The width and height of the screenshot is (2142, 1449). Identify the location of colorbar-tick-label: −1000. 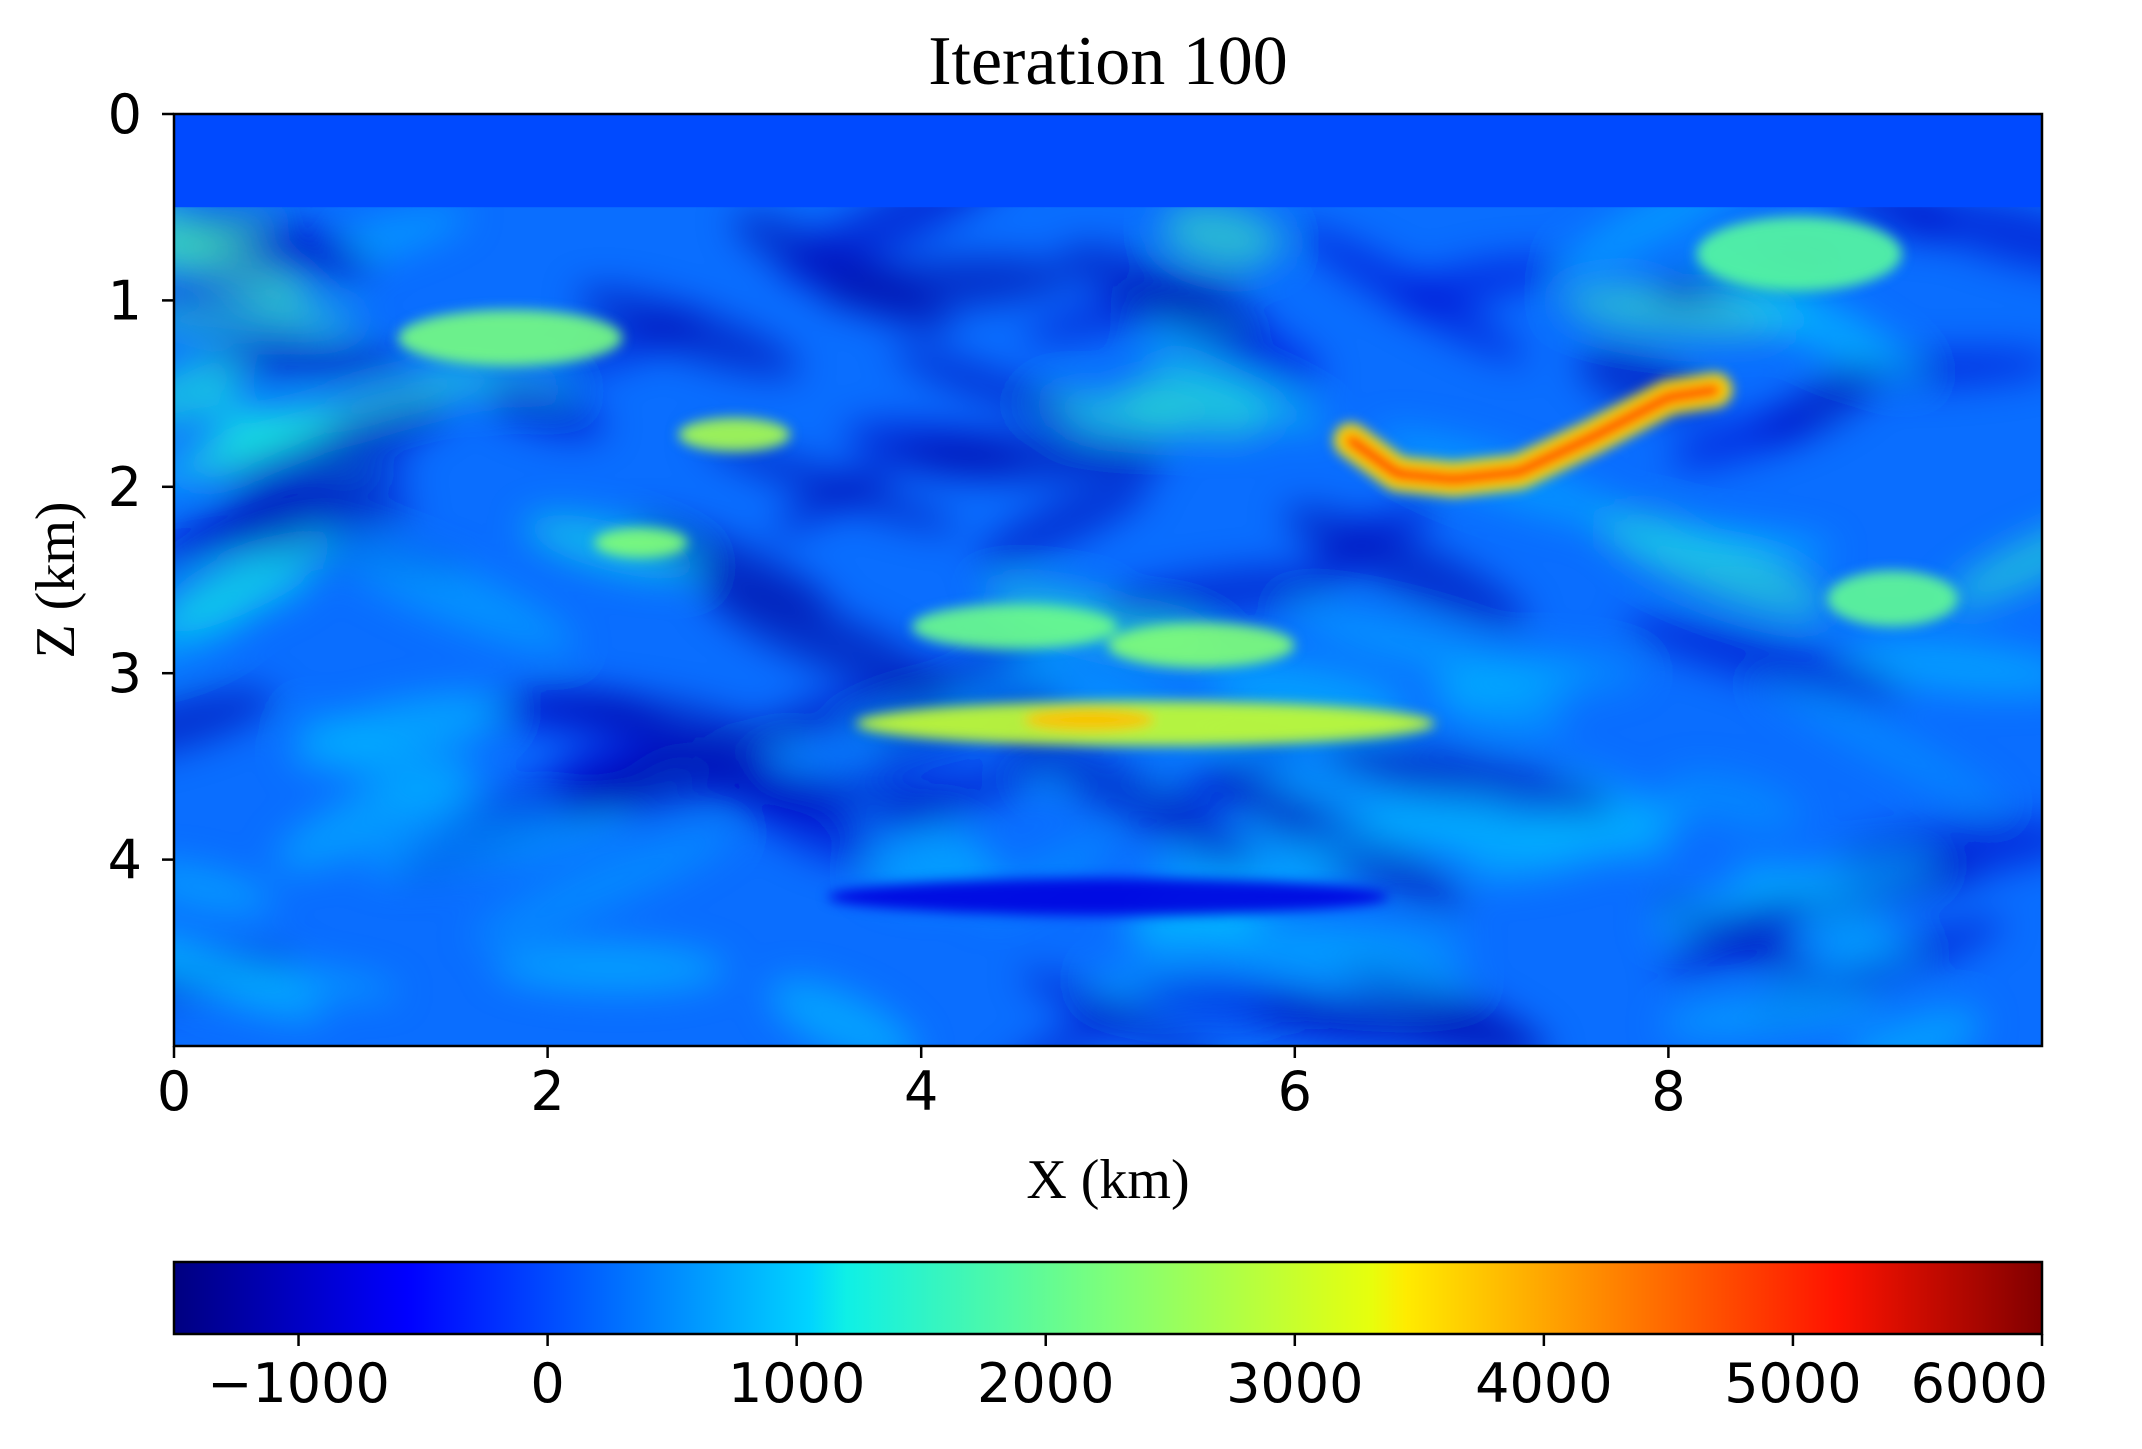
(298, 1383).